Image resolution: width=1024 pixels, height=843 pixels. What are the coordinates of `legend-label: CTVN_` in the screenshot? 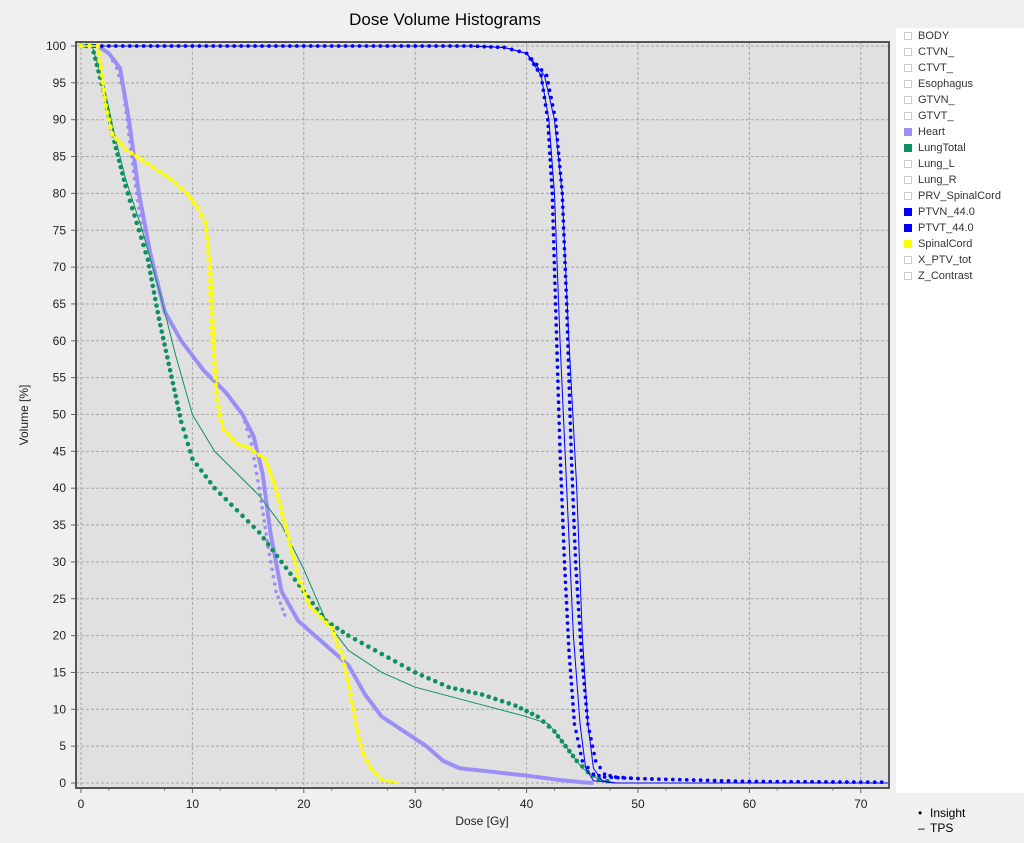 It's located at (936, 52).